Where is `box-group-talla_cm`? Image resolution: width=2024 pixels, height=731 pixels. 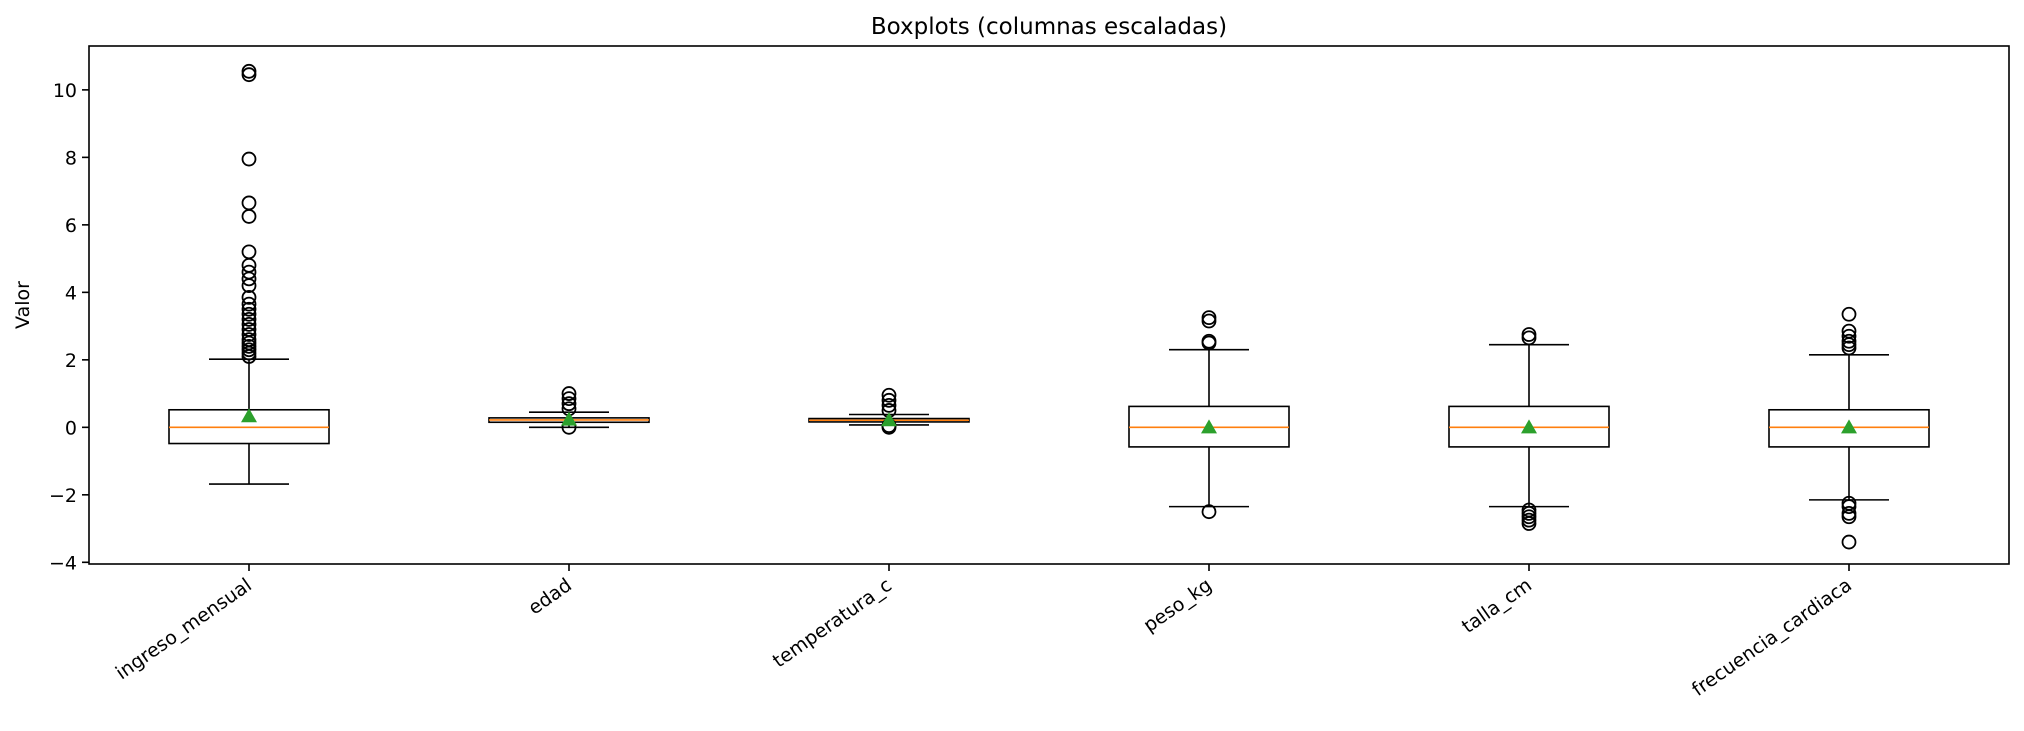
box-group-talla_cm is located at coordinates (1529, 429).